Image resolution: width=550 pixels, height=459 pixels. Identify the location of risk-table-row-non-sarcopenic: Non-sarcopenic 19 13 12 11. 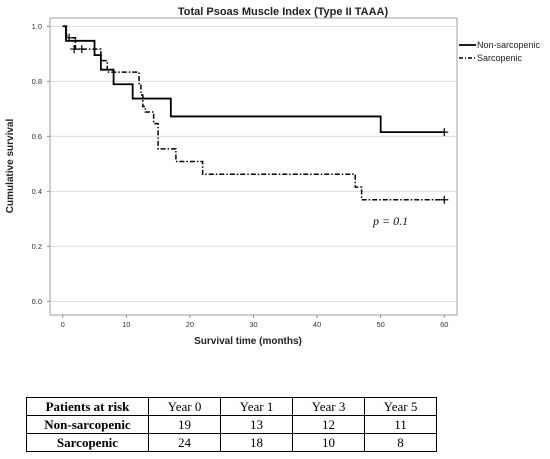
(231, 424).